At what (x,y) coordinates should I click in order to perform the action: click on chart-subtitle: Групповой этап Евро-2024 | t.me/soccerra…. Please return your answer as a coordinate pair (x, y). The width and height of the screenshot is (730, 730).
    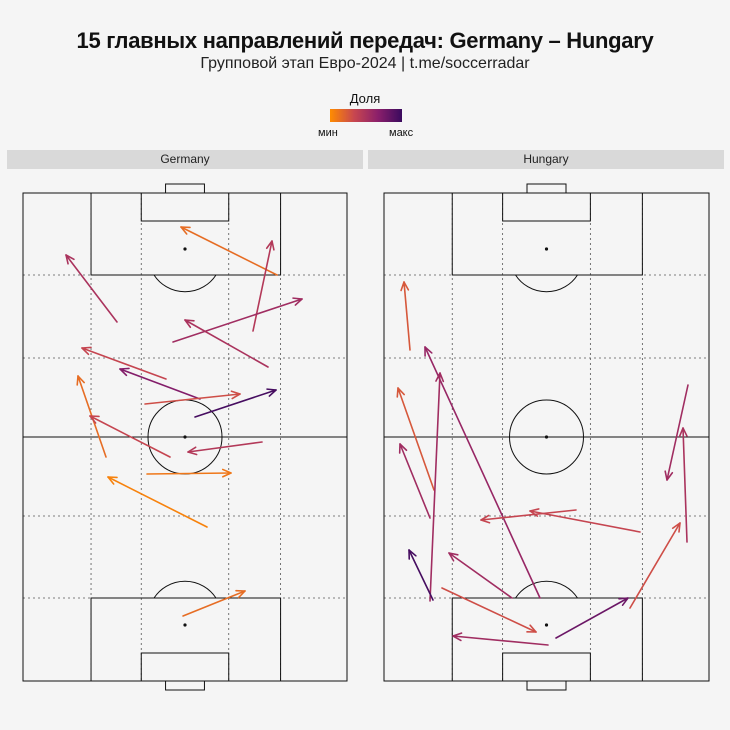
    Looking at the image, I should click on (365, 63).